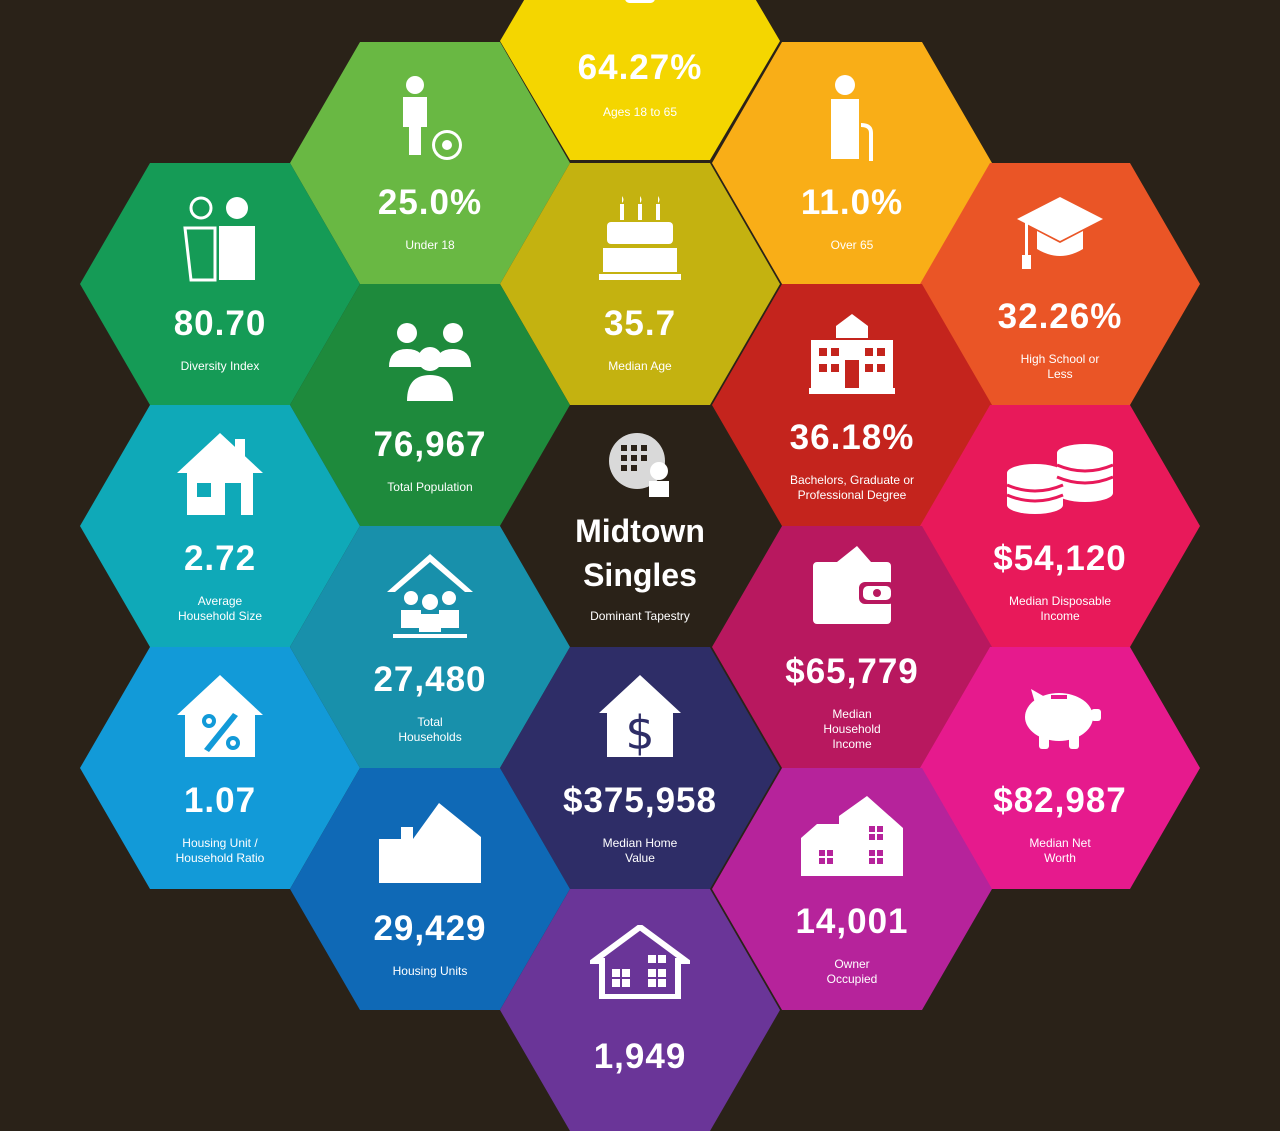 The height and width of the screenshot is (1131, 1280). What do you see at coordinates (640, 239) in the screenshot?
I see `birthday-cake-icon` at bounding box center [640, 239].